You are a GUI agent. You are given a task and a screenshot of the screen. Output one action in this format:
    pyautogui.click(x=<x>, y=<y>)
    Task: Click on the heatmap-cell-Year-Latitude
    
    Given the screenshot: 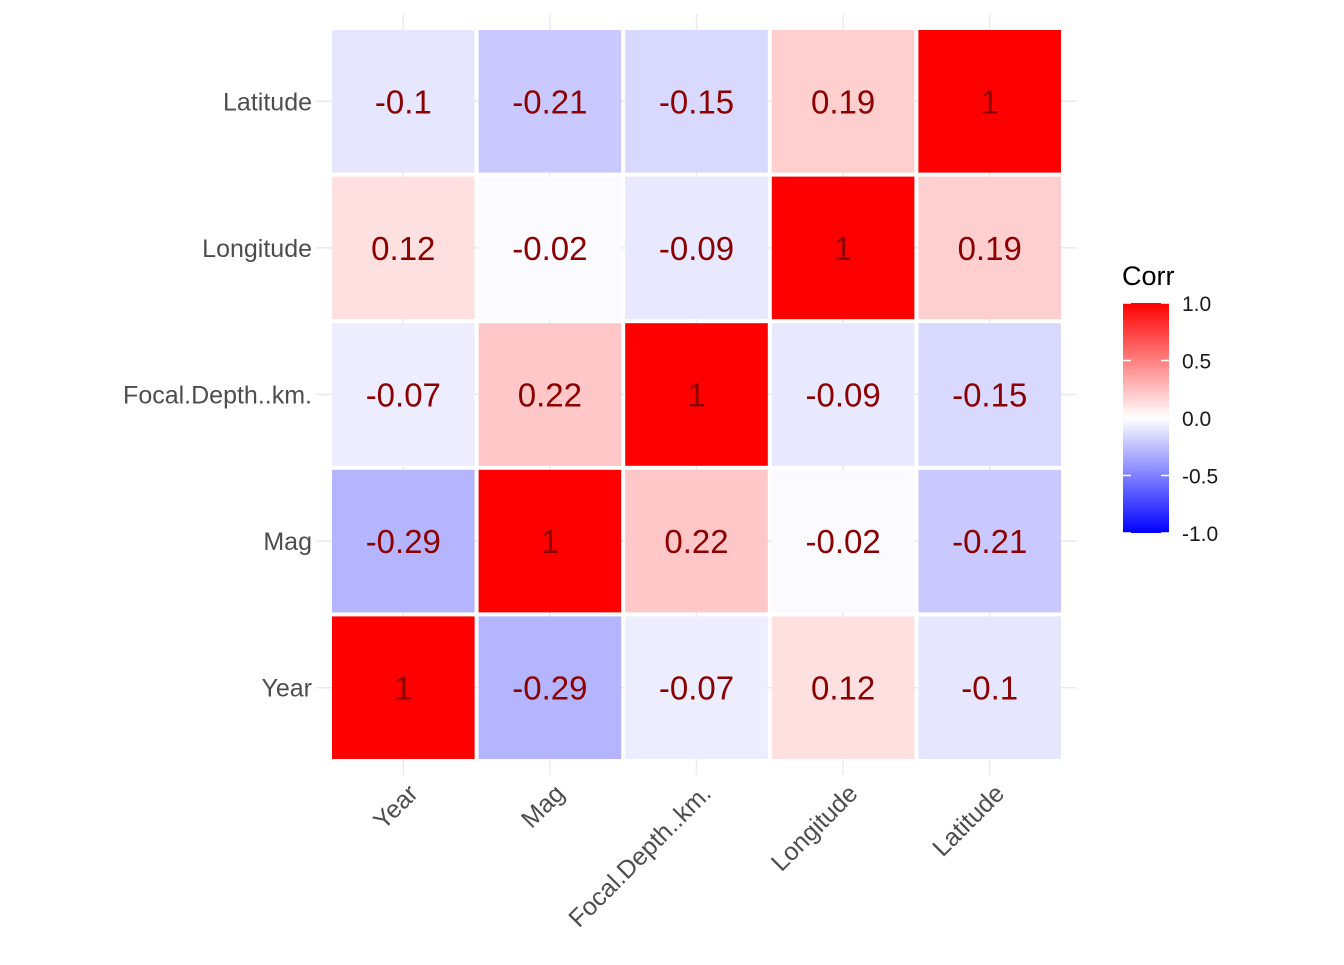 What is the action you would take?
    pyautogui.click(x=403, y=101)
    